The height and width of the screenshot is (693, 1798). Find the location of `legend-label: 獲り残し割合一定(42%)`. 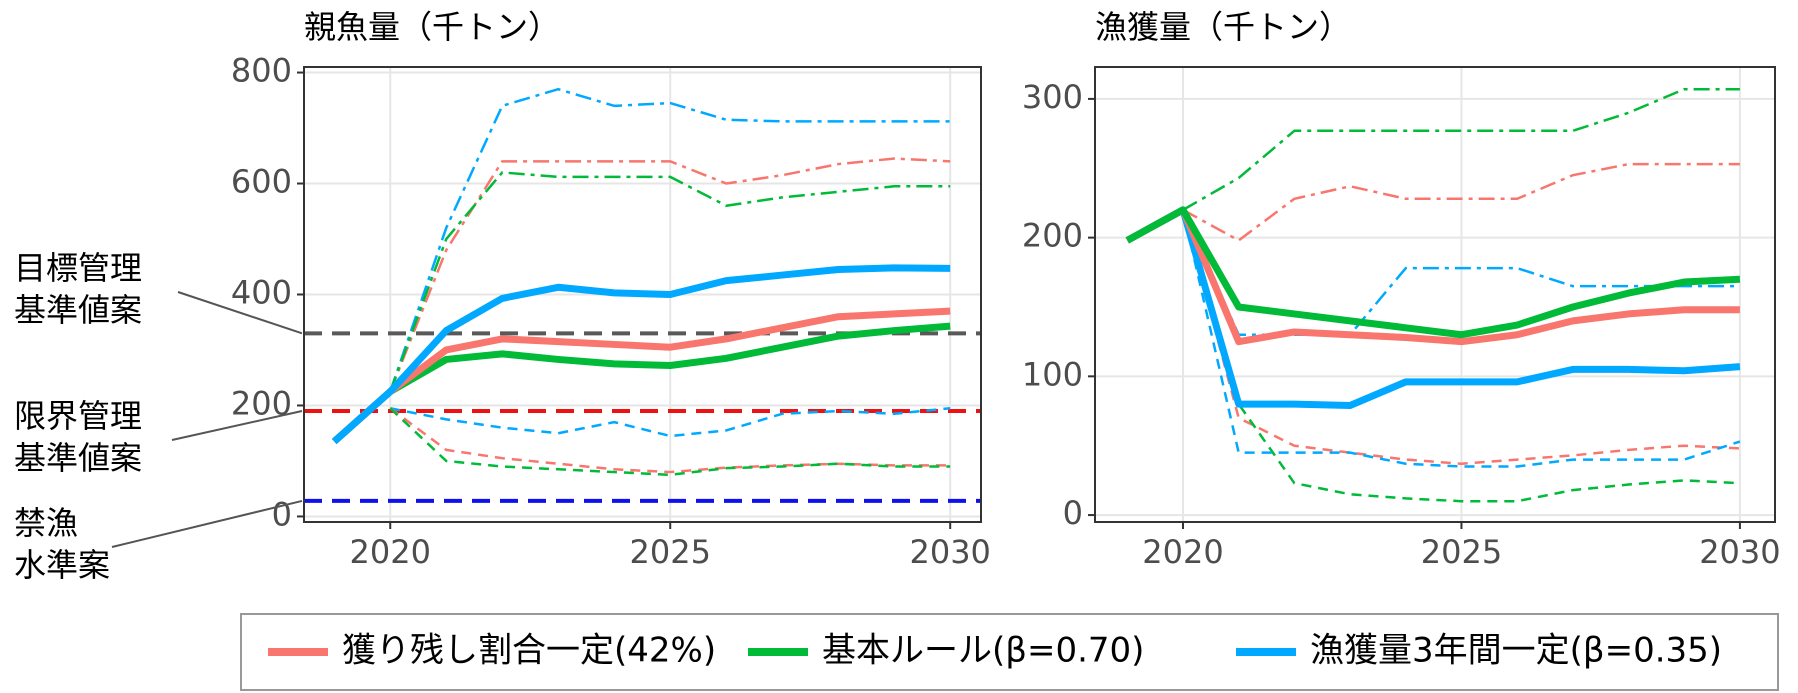

legend-label: 獲り残し割合一定(42%) is located at coordinates (529, 651).